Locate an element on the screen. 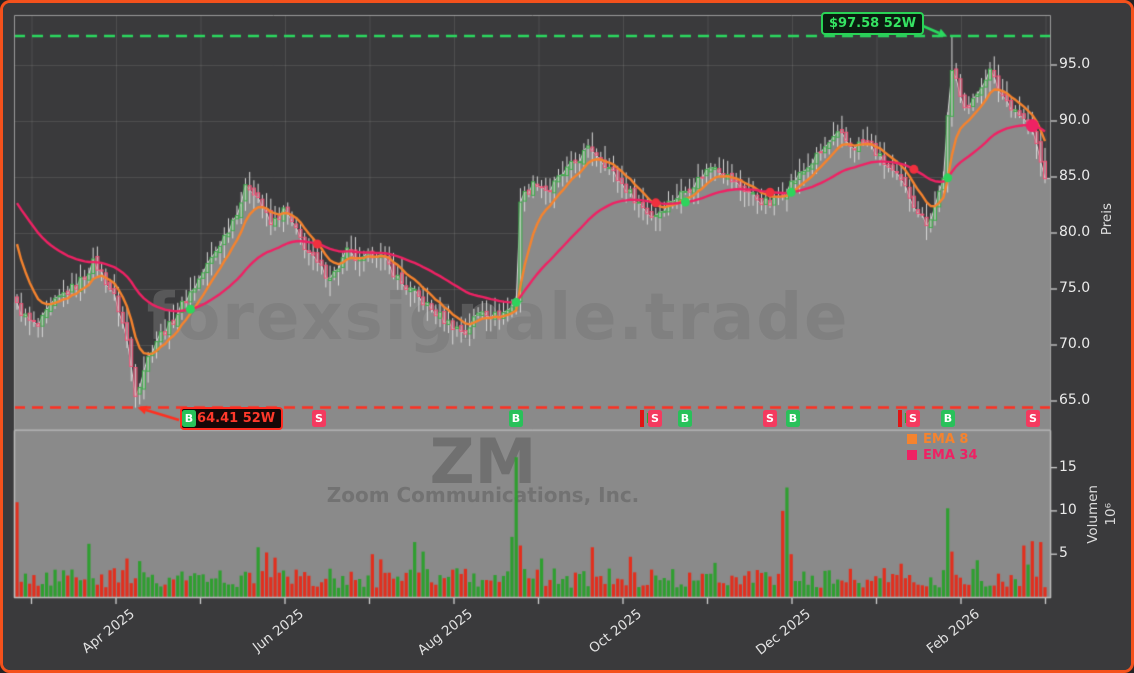 The image size is (1134, 673). annotation-52w-low: $64.41 52W is located at coordinates (232, 418).